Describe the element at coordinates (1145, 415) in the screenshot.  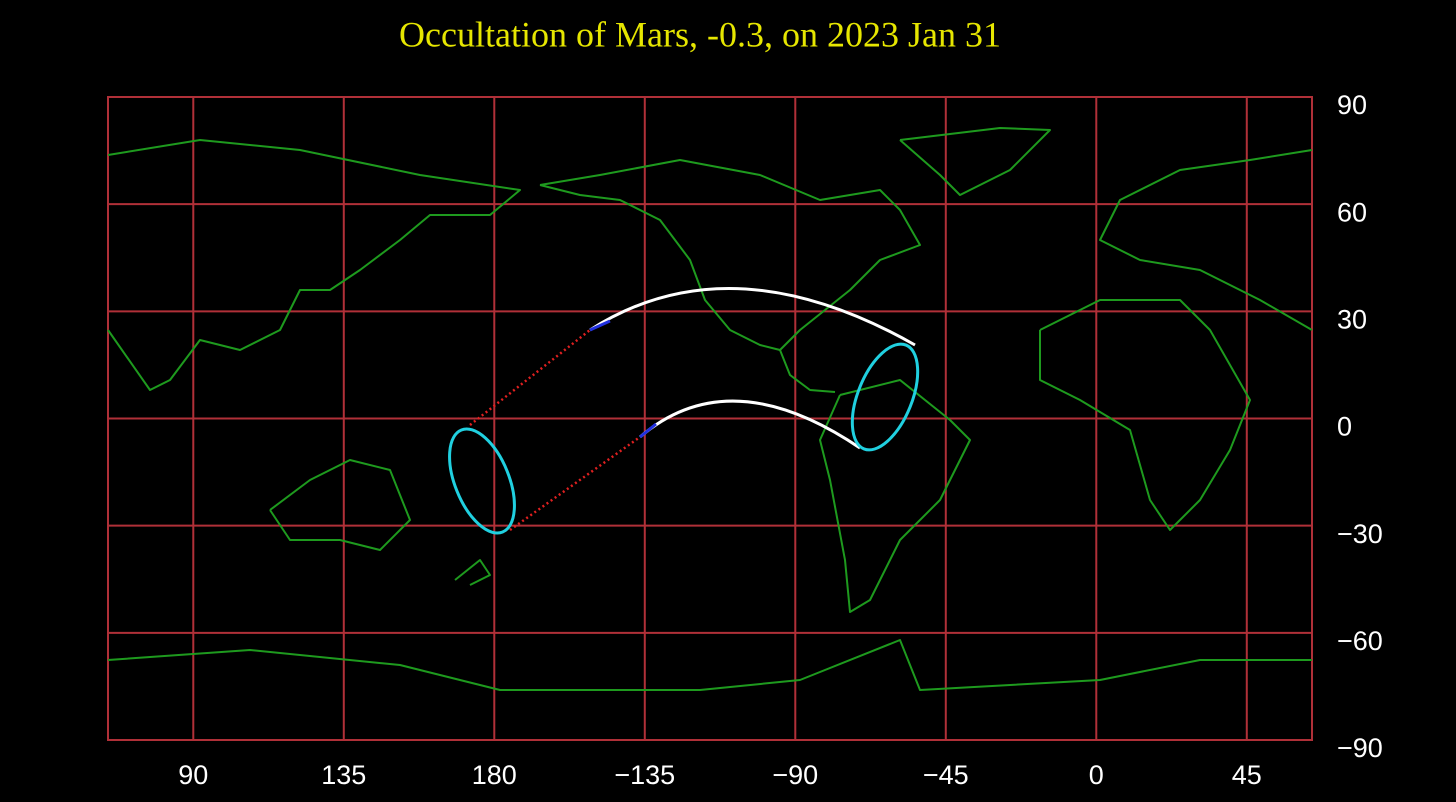
I see `africa` at that location.